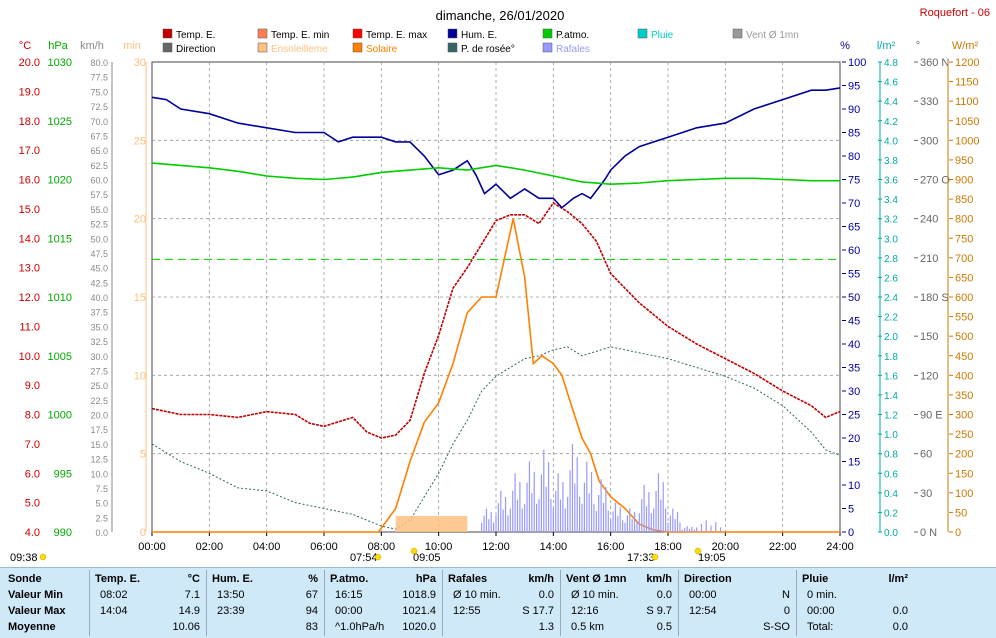  I want to click on legend-label: P.atmo., so click(572, 35).